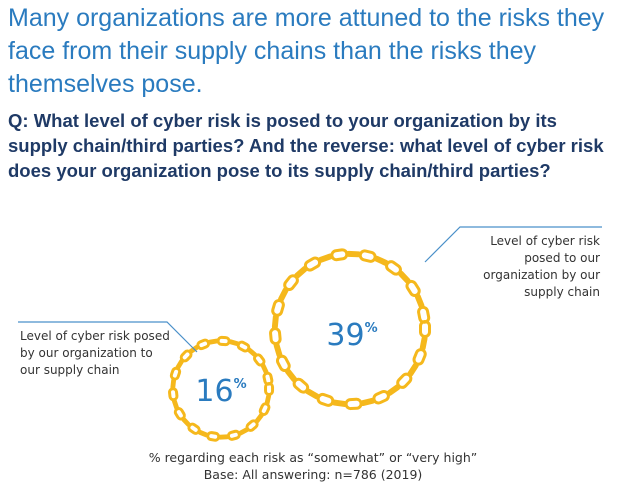 Image resolution: width=626 pixels, height=500 pixels. Describe the element at coordinates (351, 335) in the screenshot. I see `value-label-39: 39%` at that location.